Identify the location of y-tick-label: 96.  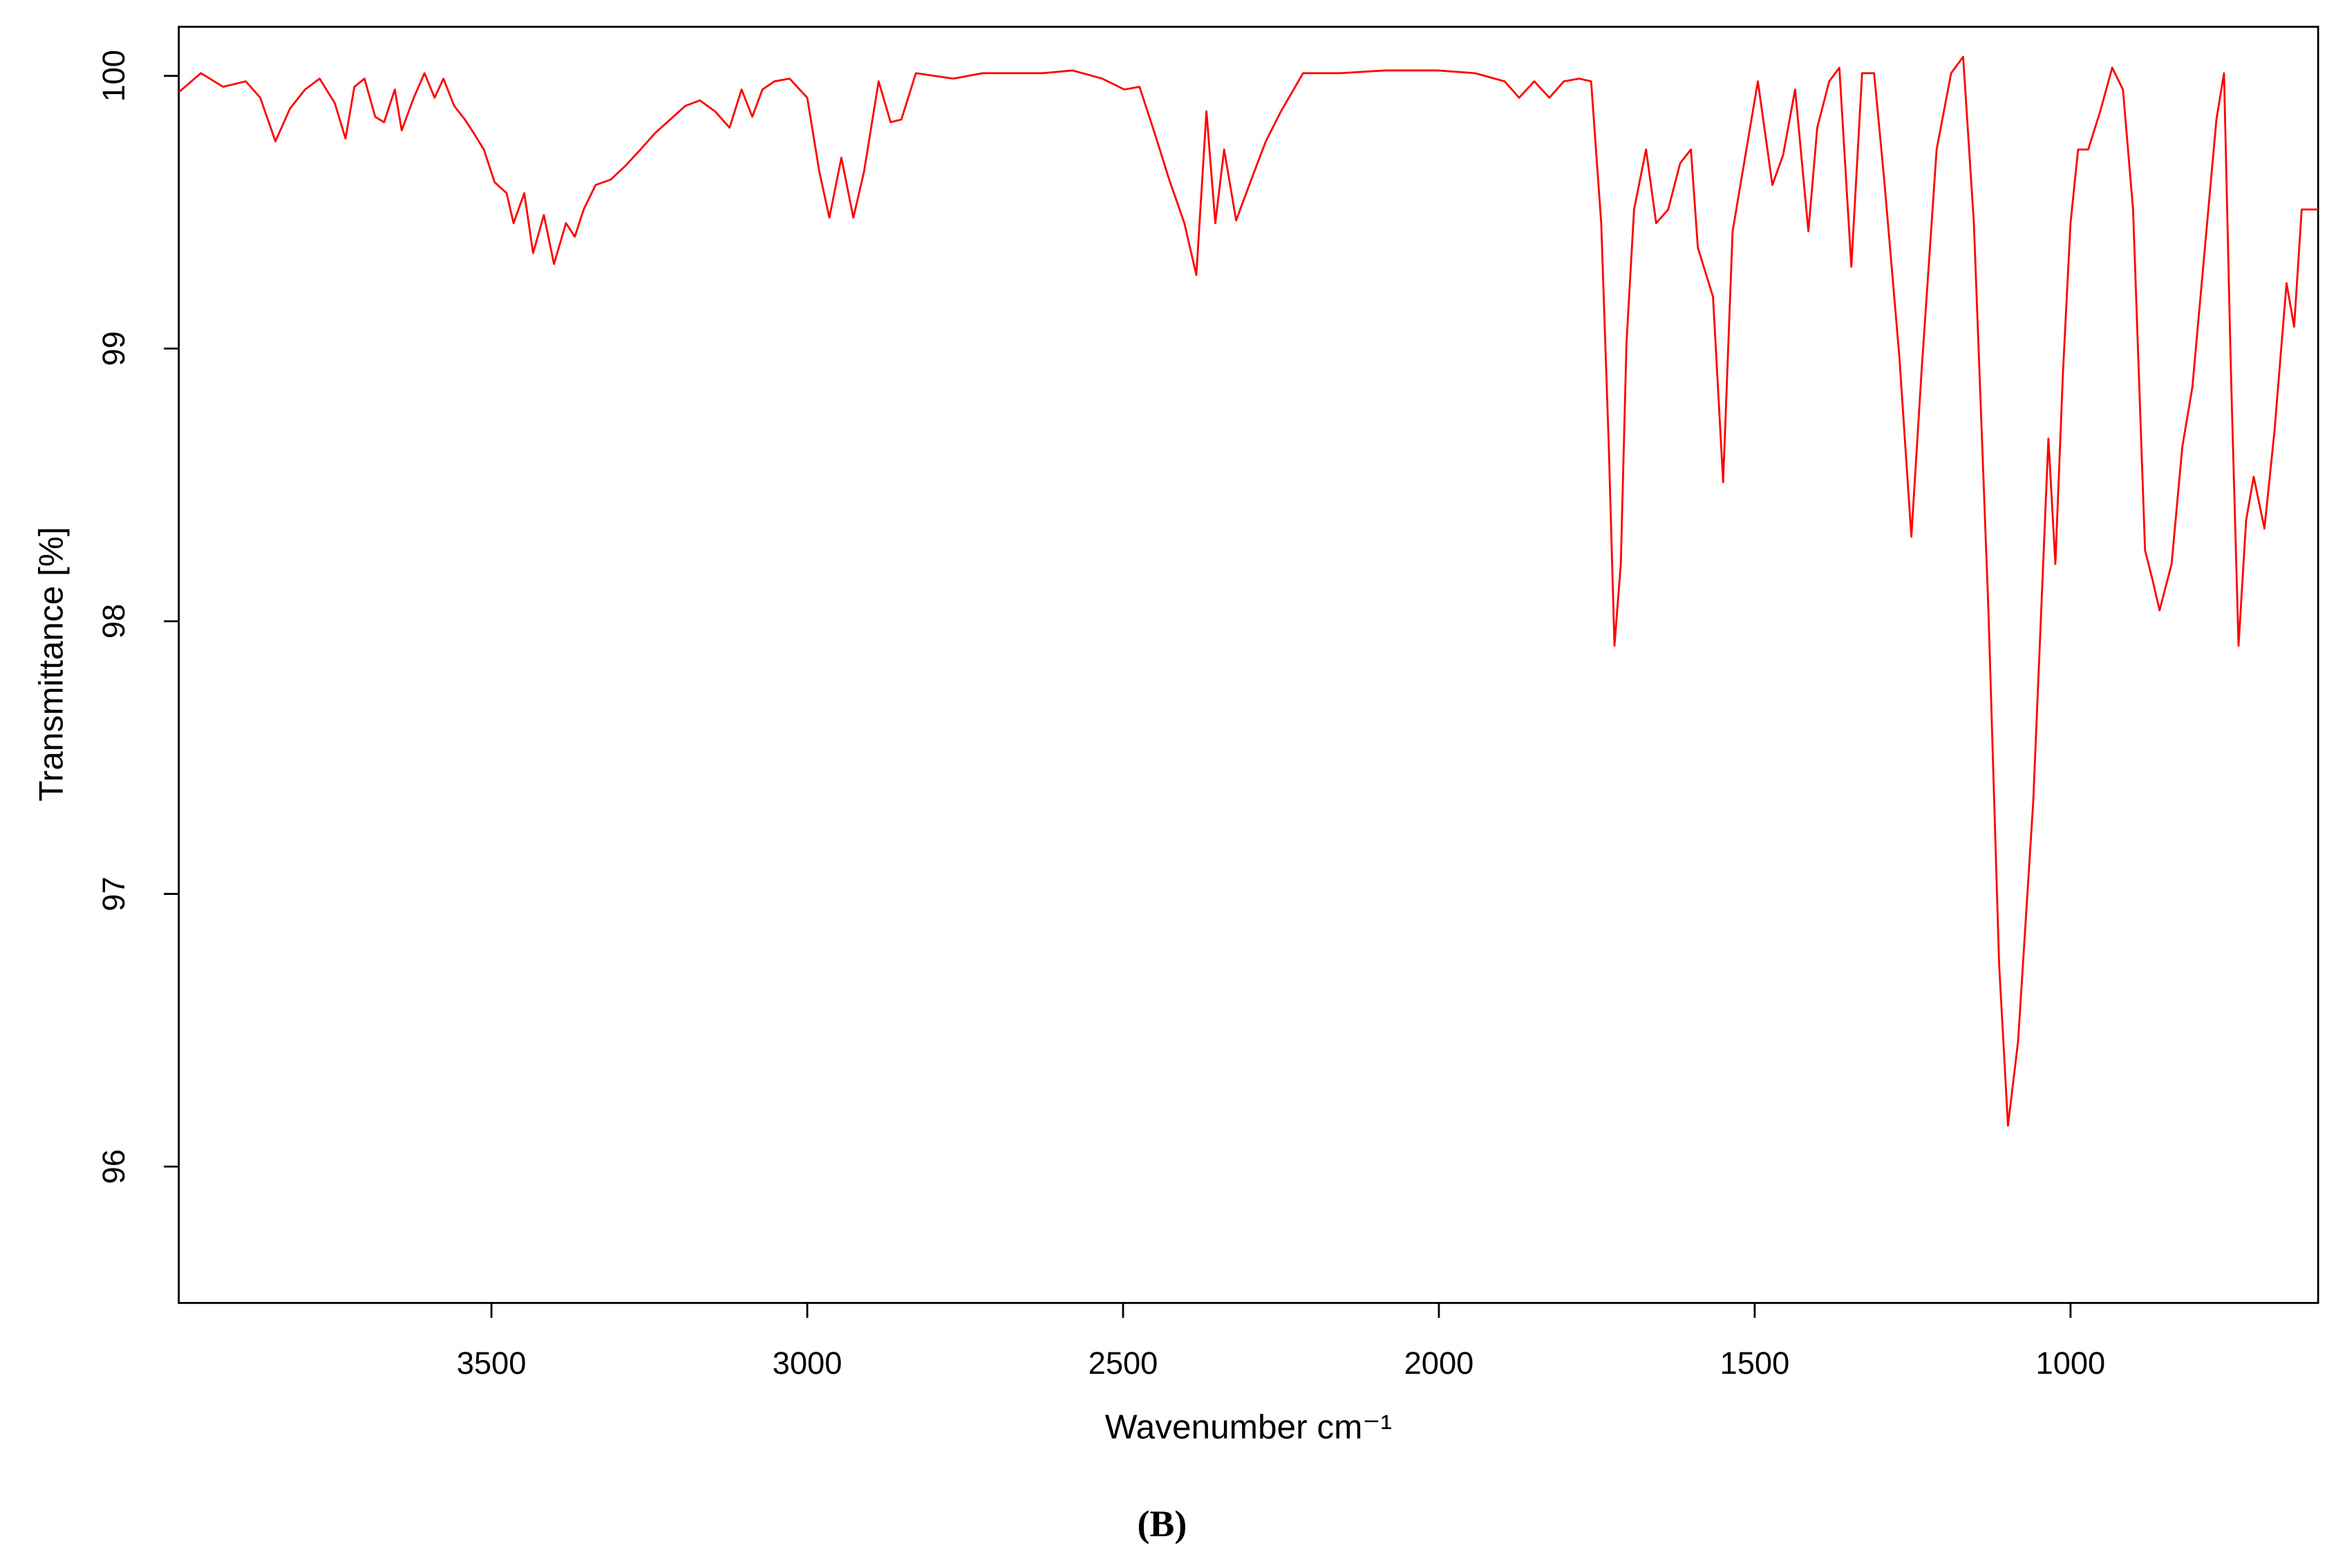
(113, 1166).